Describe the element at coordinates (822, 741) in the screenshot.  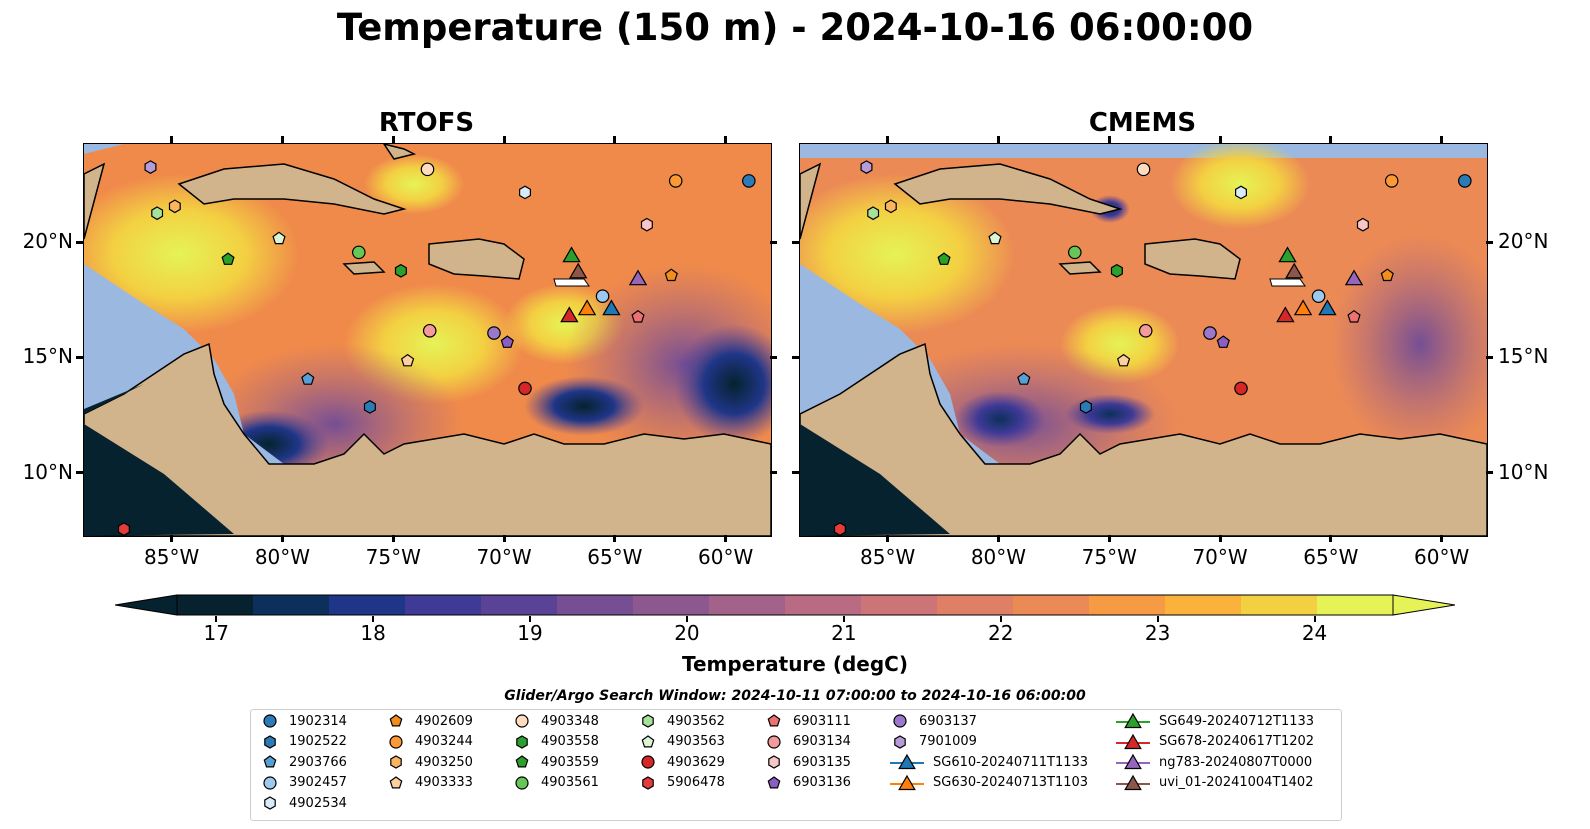
I see `legend-label: 6903134` at that location.